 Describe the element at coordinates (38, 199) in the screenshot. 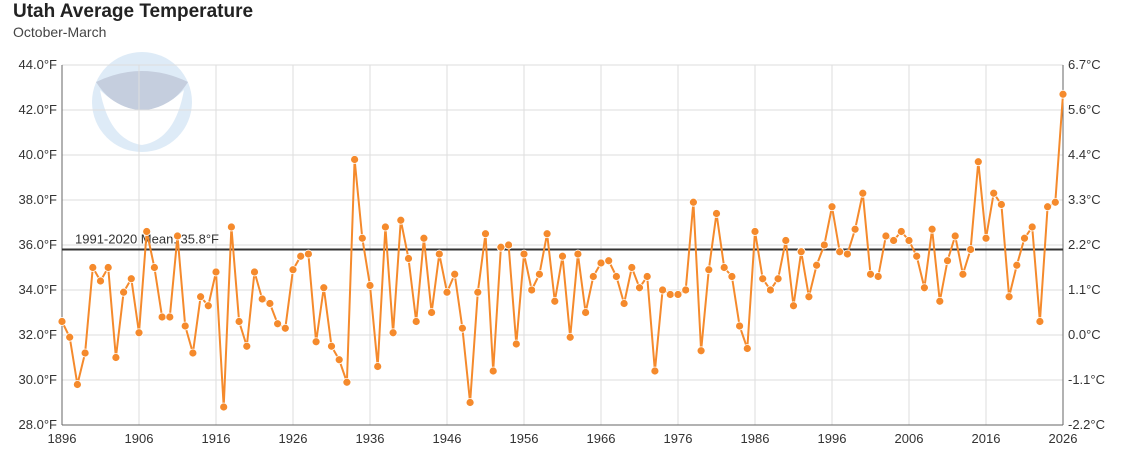

I see `y-tick-label-left: 38.0°F` at that location.